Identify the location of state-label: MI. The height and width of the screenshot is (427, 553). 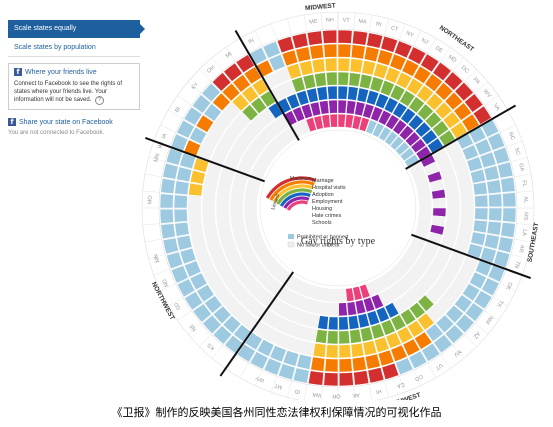
(229, 55).